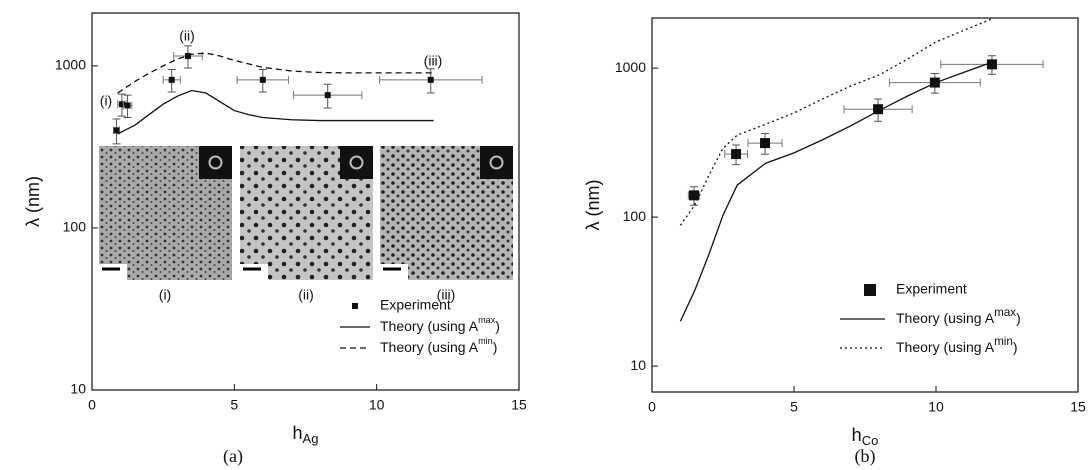 The width and height of the screenshot is (1088, 470). I want to click on x-axis-label: hCo, so click(865, 437).